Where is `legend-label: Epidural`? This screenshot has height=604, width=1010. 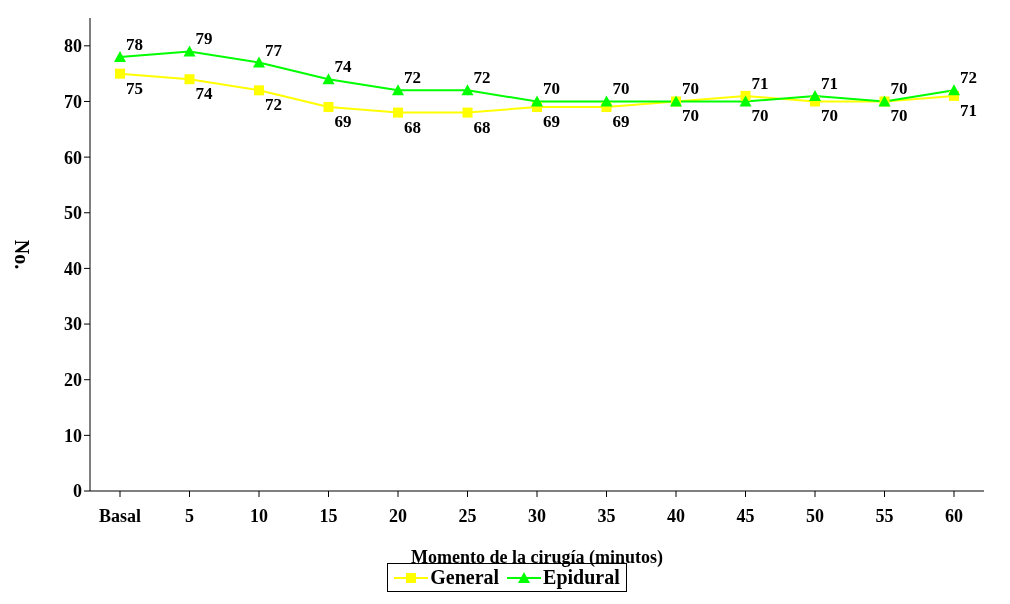
legend-label: Epidural is located at coordinates (581, 577).